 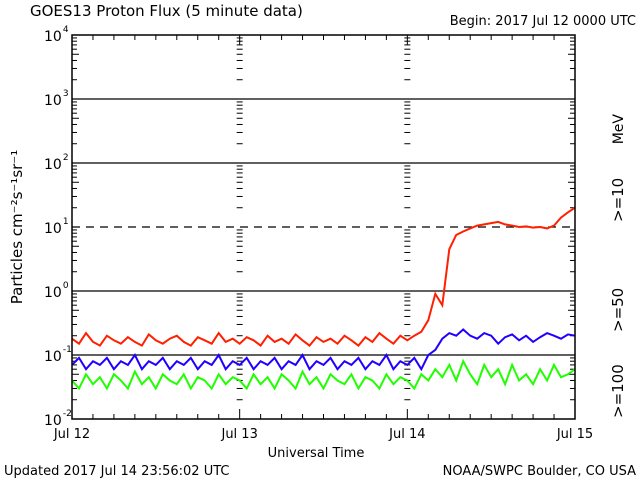 What do you see at coordinates (574, 434) in the screenshot?
I see `x-tick-label: Jul 15` at bounding box center [574, 434].